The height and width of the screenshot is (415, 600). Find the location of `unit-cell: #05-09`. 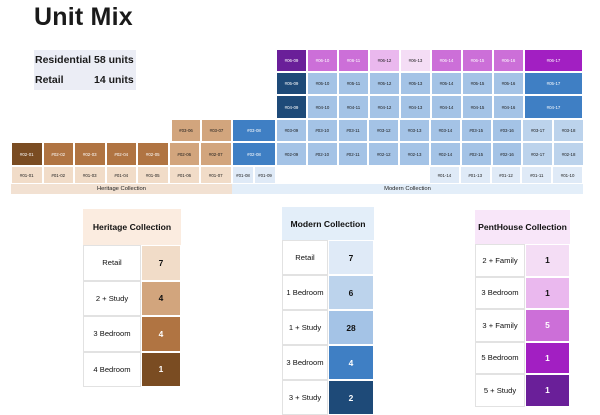

unit-cell: #05-09 is located at coordinates (291, 83).